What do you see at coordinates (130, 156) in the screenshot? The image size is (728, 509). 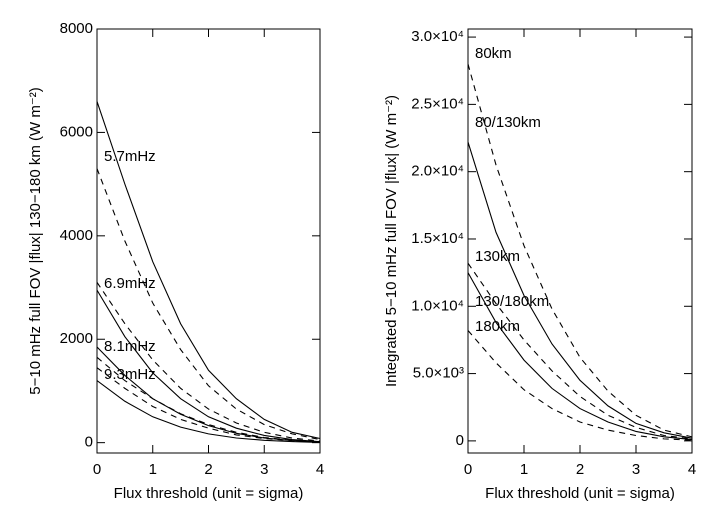 I see `curve-label: 5.7mHz` at bounding box center [130, 156].